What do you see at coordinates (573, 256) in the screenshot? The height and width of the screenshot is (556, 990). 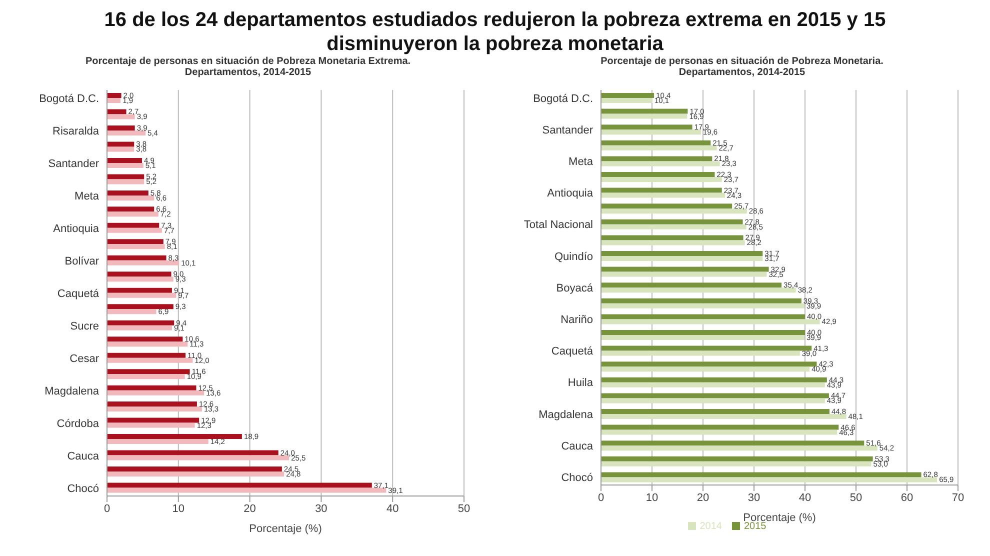 I see `y-tick-label: Quindío` at bounding box center [573, 256].